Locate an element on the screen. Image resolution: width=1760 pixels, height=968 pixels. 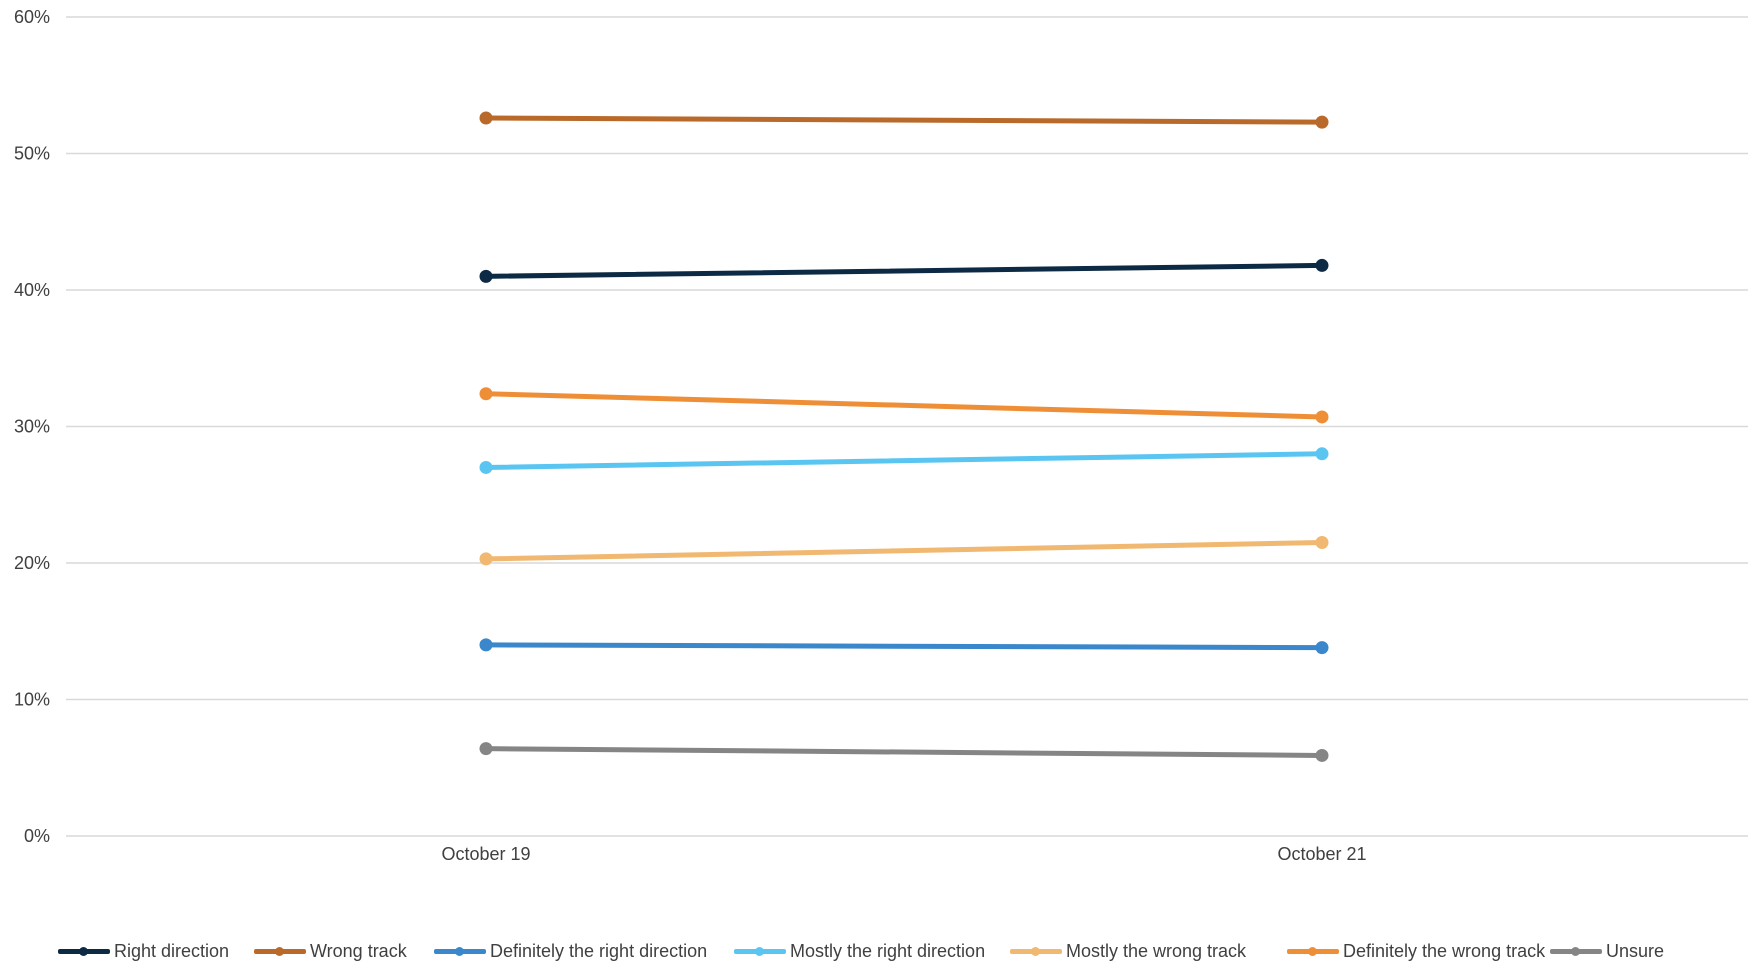
y-tick-label: 60% is located at coordinates (32, 17).